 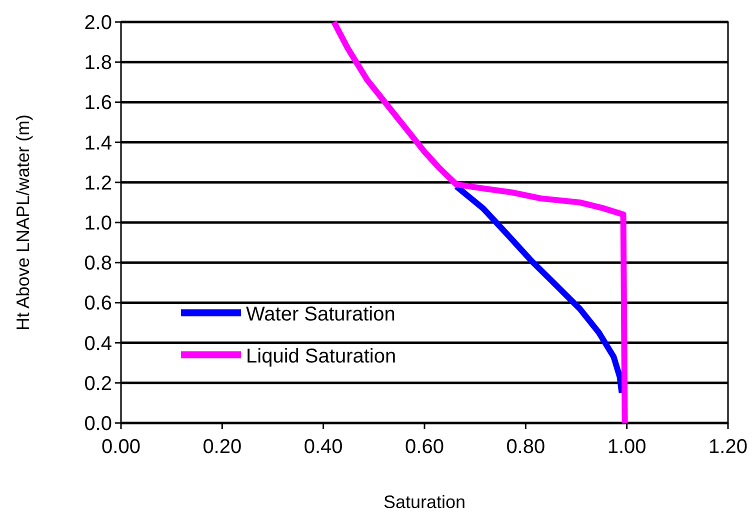 I want to click on y-tick-label: 1.4, so click(x=98, y=143).